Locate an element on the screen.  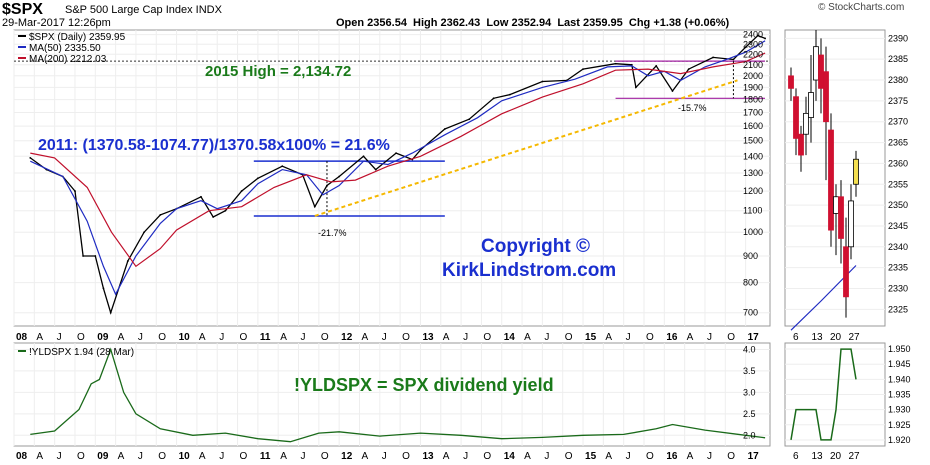
price-y-tick: 800 is located at coordinates (750, 283).